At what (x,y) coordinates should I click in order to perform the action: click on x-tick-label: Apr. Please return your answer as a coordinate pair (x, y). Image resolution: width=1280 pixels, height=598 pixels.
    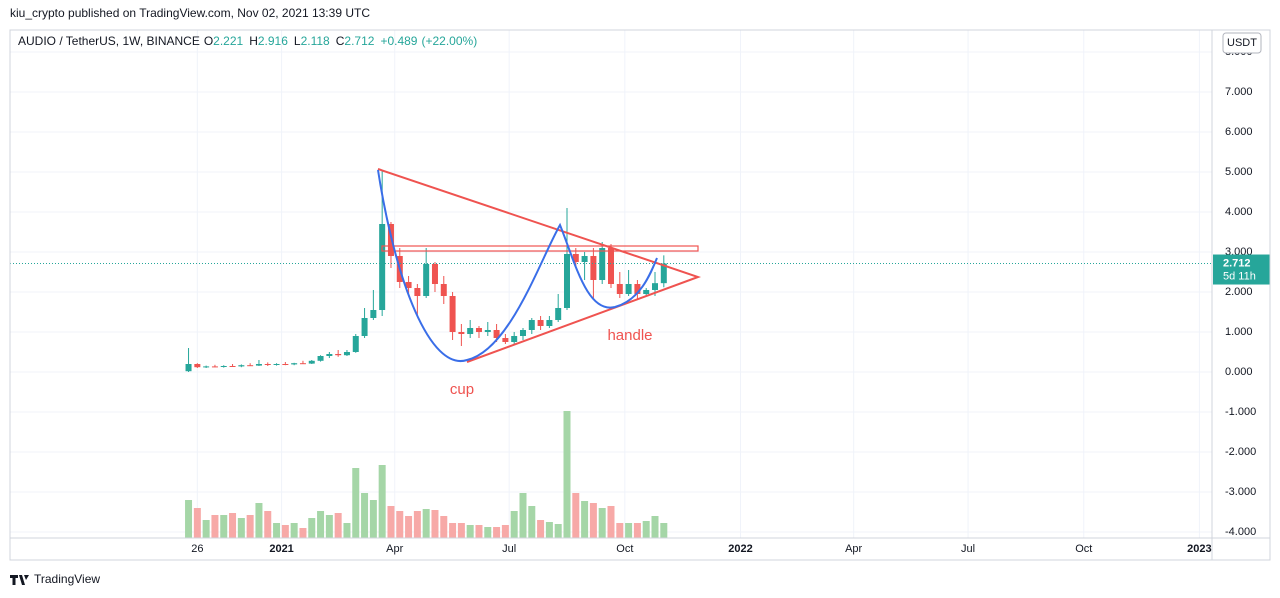
    Looking at the image, I should click on (394, 549).